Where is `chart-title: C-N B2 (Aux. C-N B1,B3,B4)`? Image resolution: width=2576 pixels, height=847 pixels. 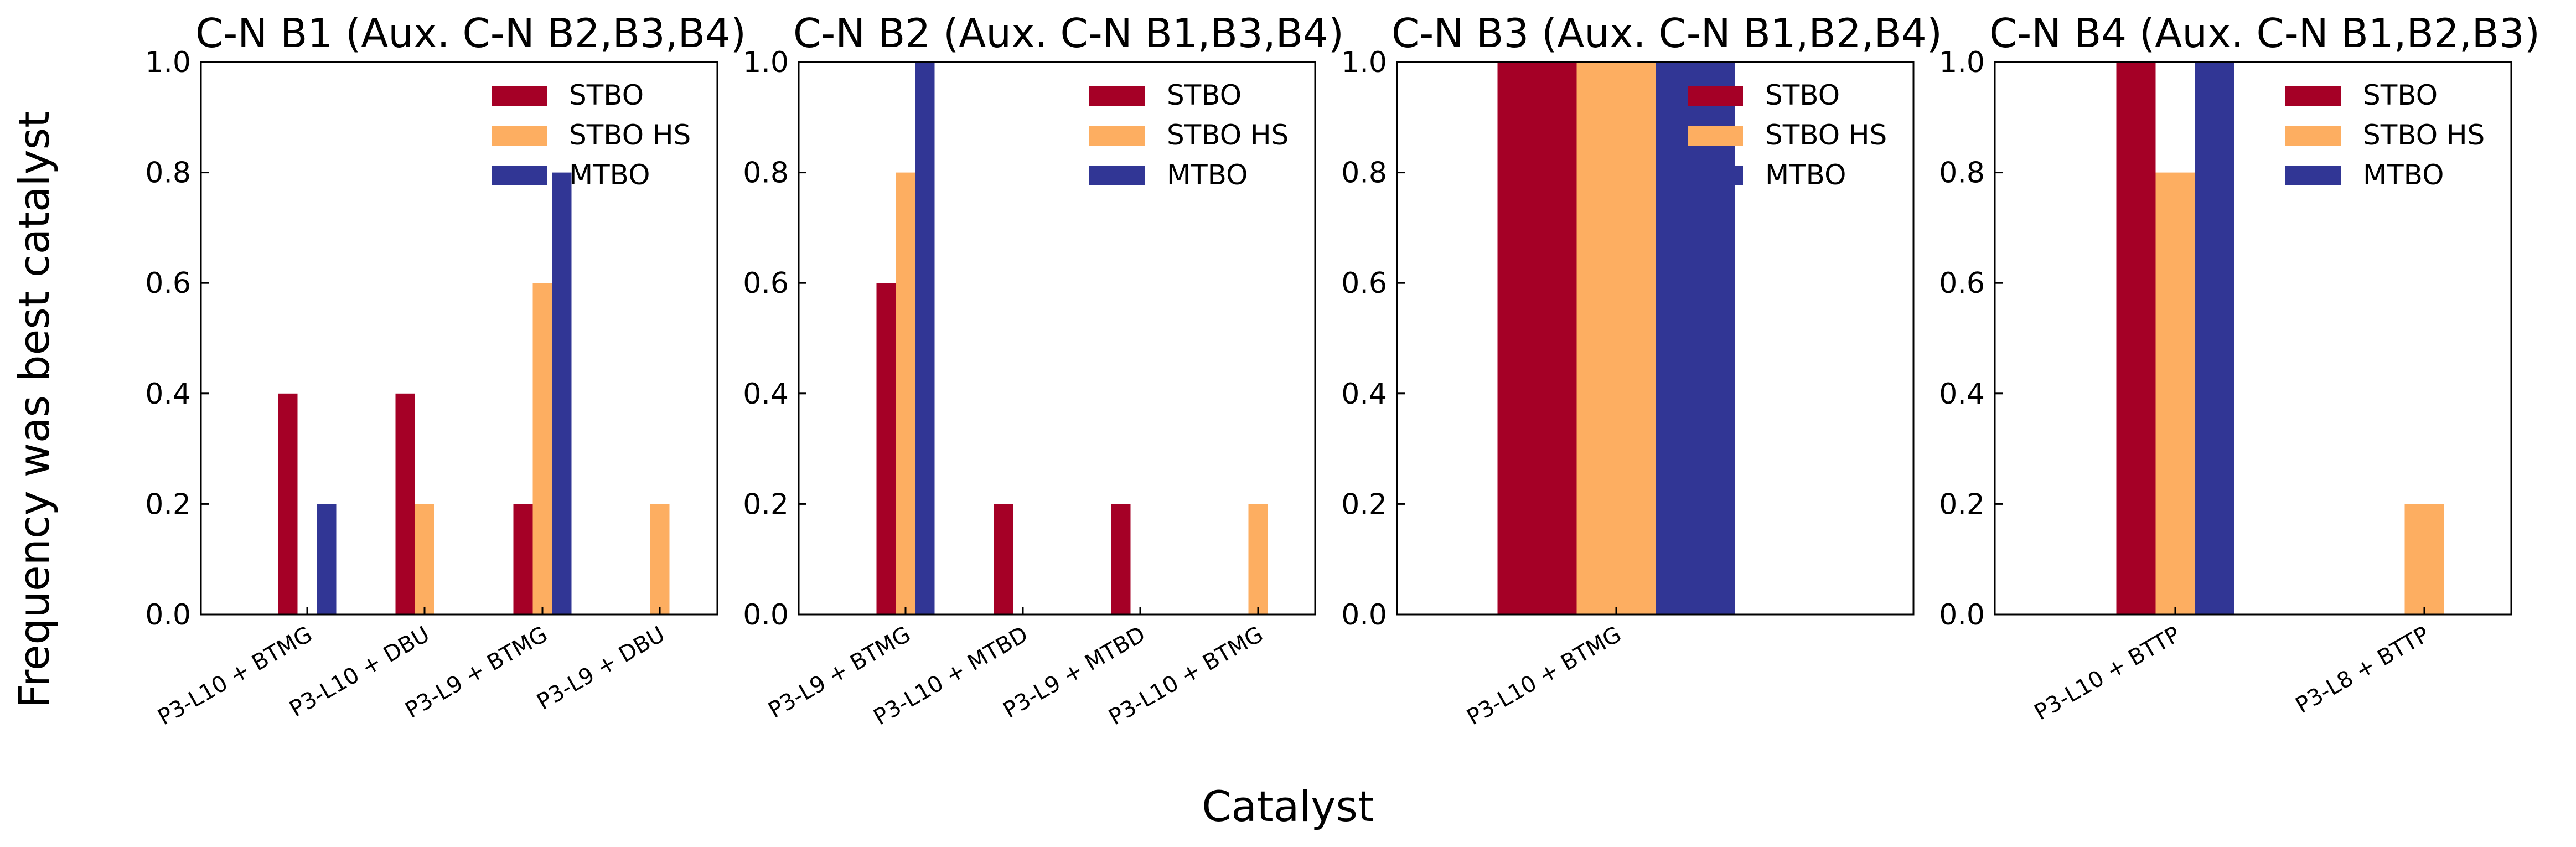 chart-title: C-N B2 (Aux. C-N B1,B3,B4) is located at coordinates (1068, 33).